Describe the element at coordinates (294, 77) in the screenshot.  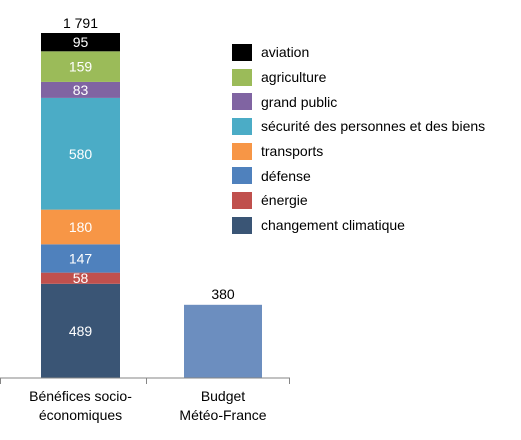
I see `legend-label: agriculture` at that location.